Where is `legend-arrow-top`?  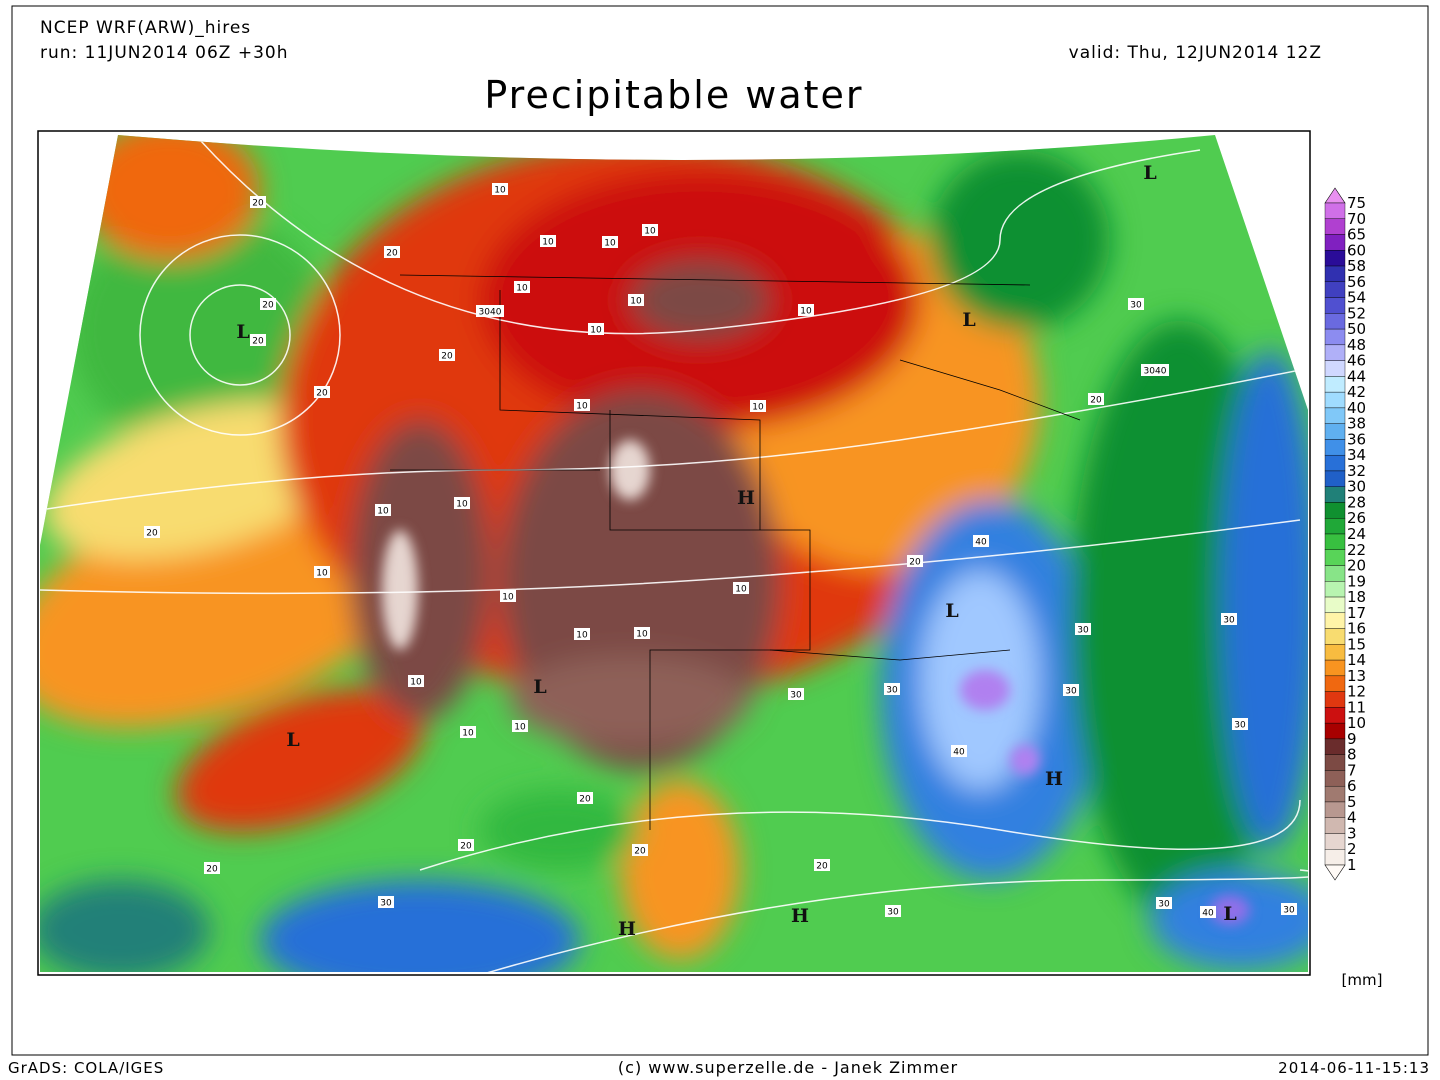
legend-arrow-top is located at coordinates (1335, 195).